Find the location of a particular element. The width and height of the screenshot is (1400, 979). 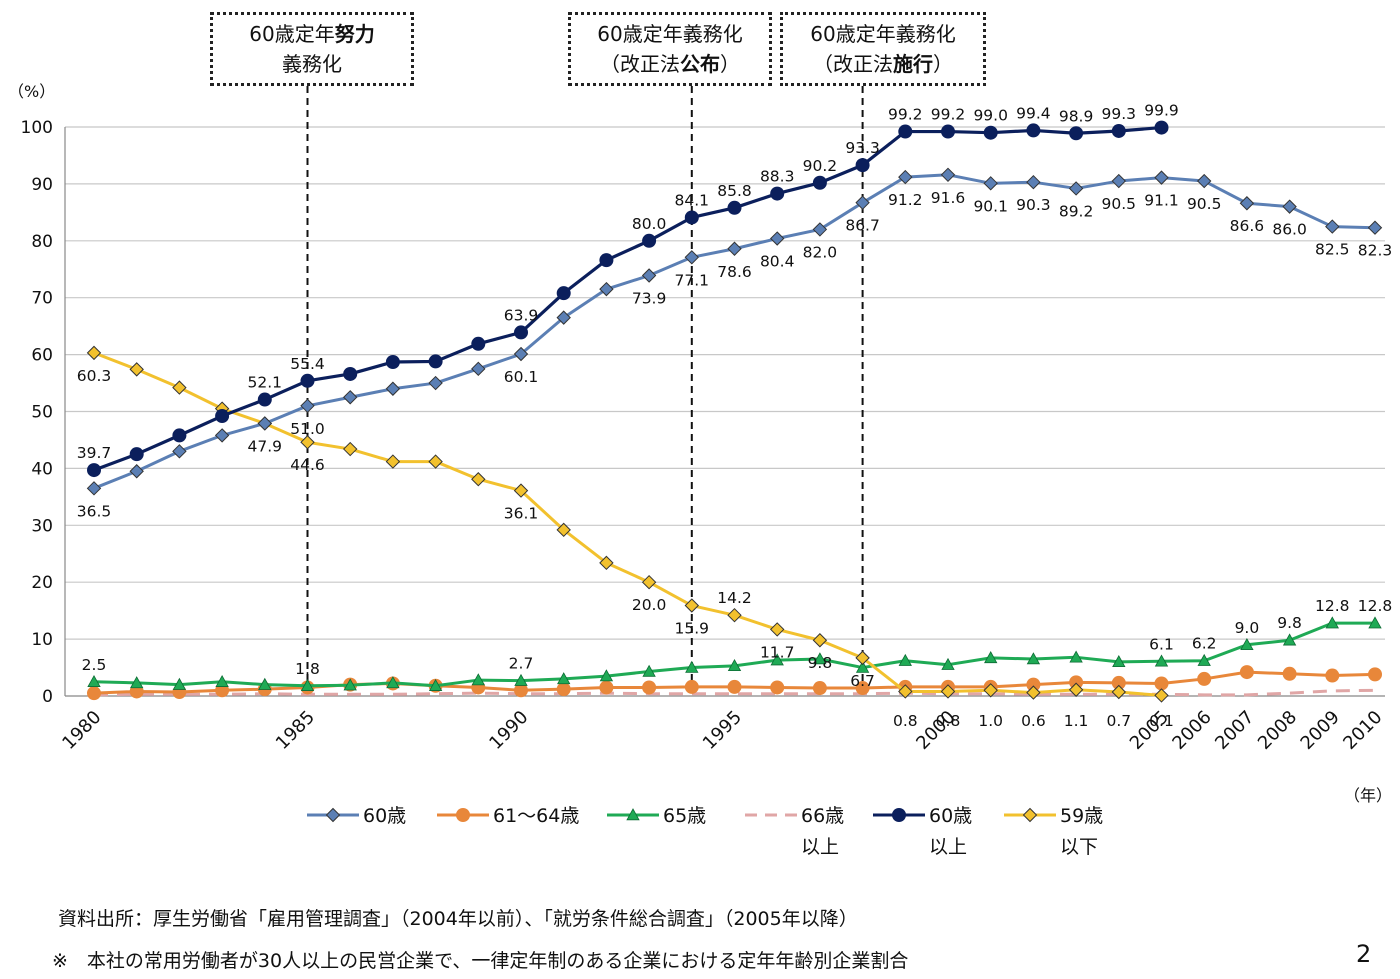

data-label: 9.0 is located at coordinates (1247, 628).